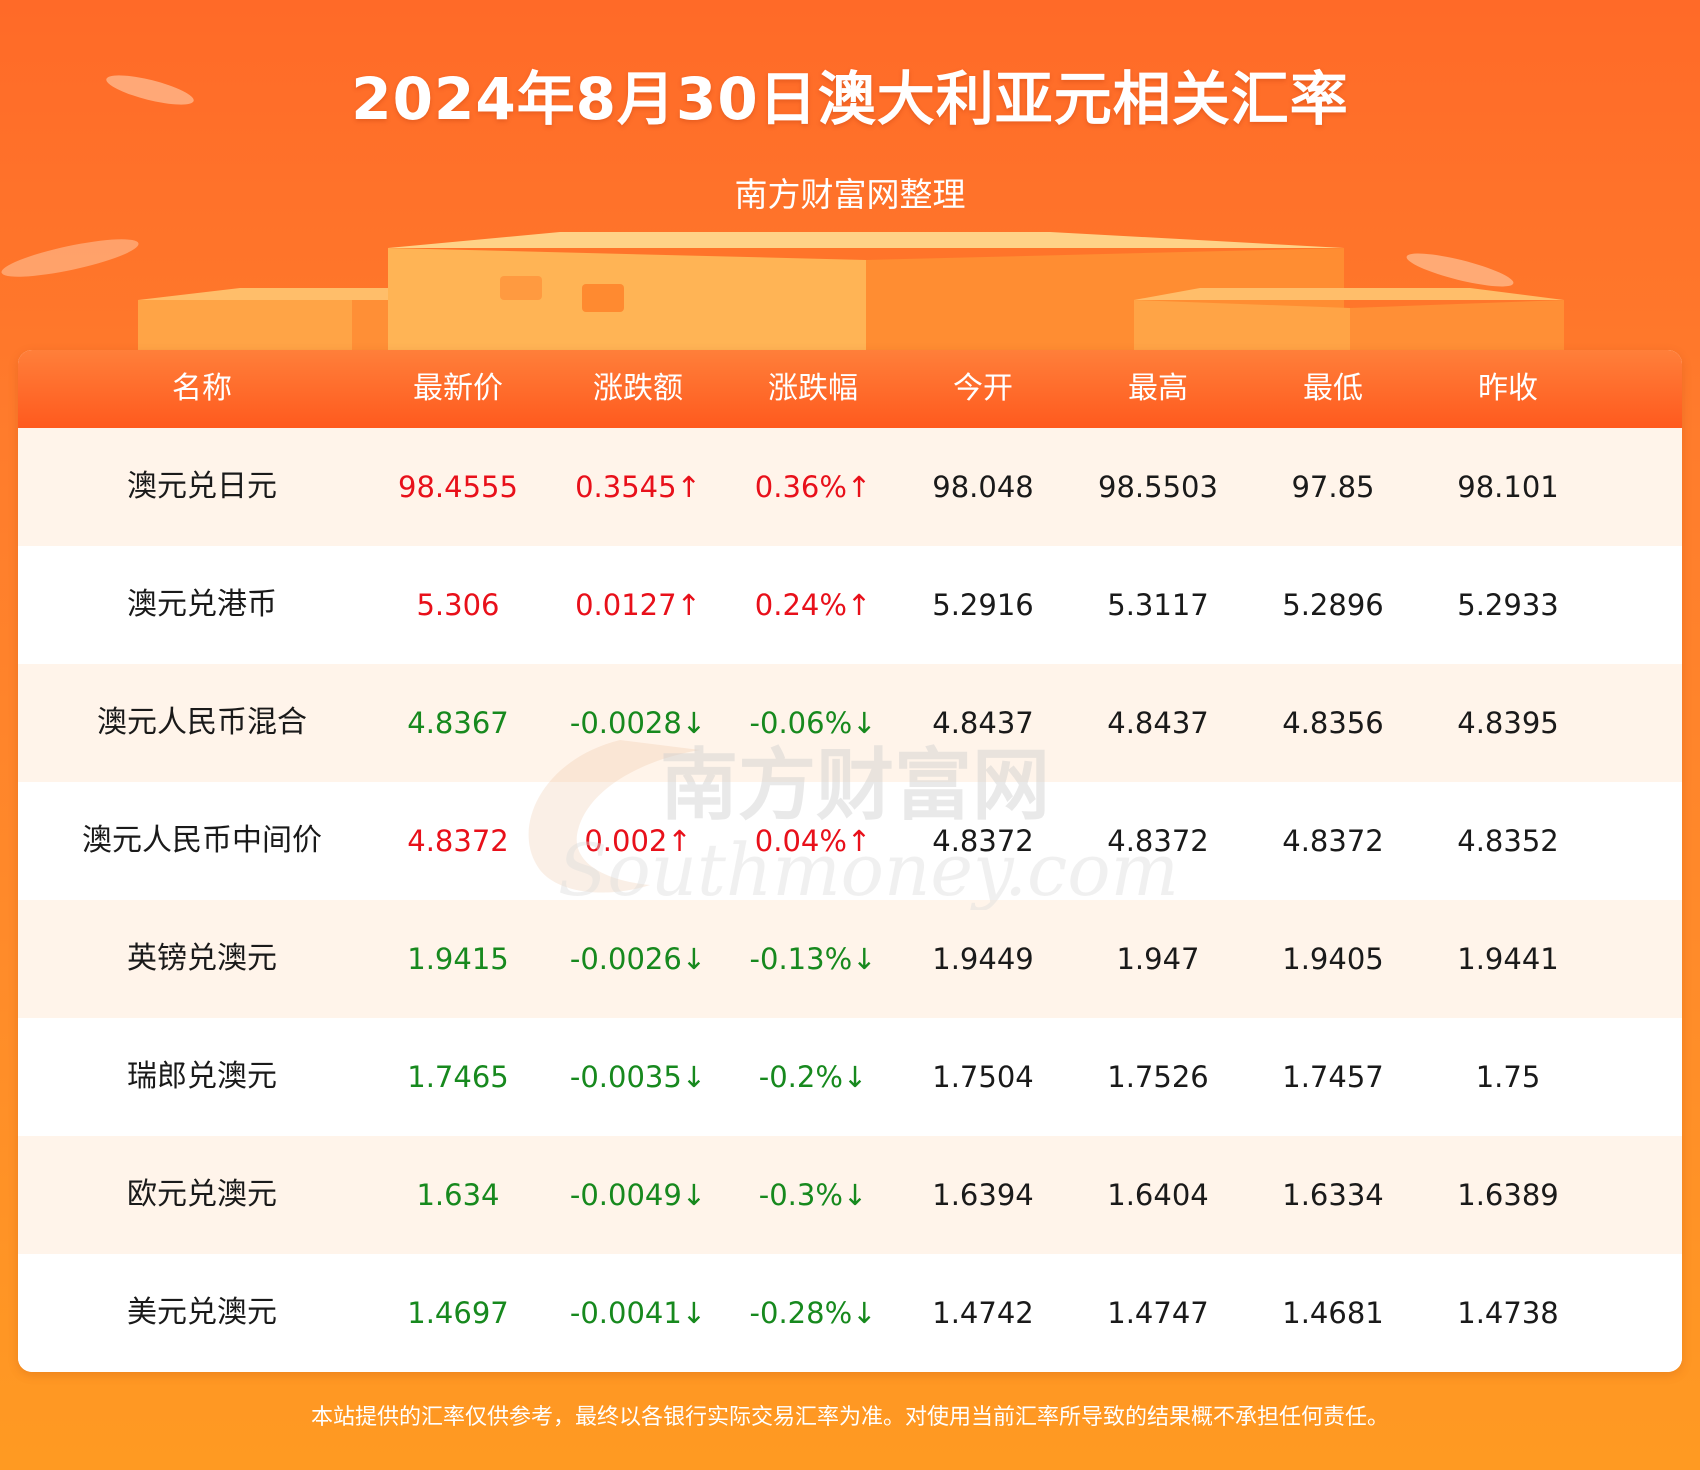 The height and width of the screenshot is (1470, 1700). What do you see at coordinates (458, 841) in the screenshot?
I see `cell-latest: 4.8372` at bounding box center [458, 841].